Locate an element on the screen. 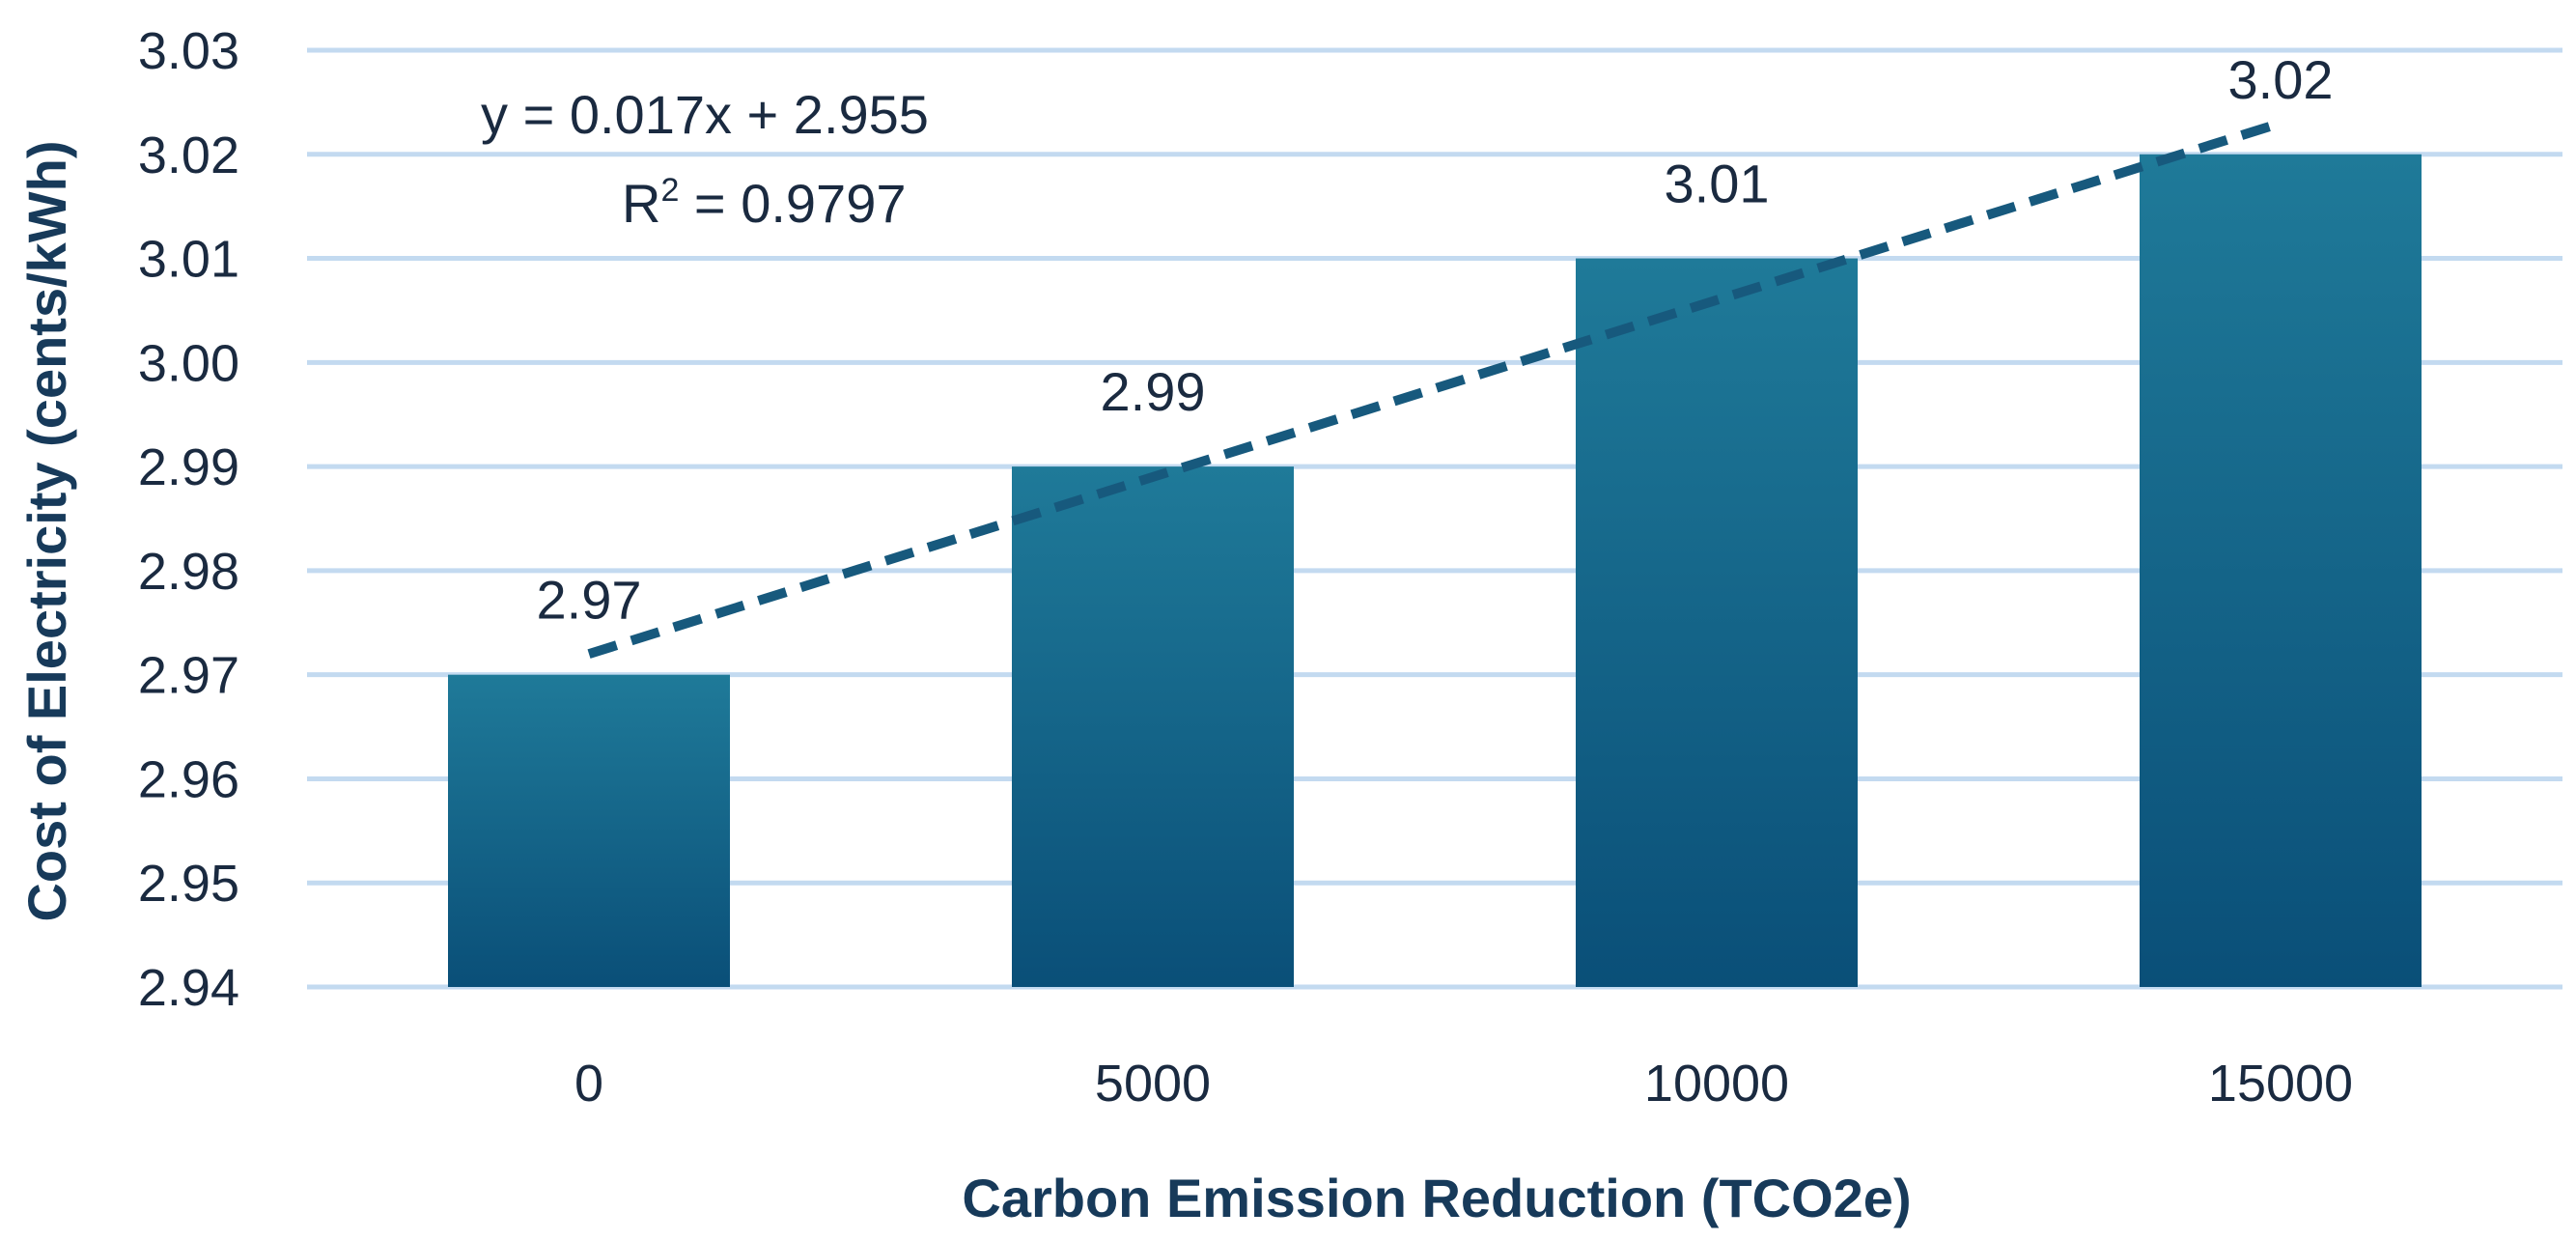 This screenshot has height=1240, width=2576. x-tick-label: 15000 is located at coordinates (2281, 1084).